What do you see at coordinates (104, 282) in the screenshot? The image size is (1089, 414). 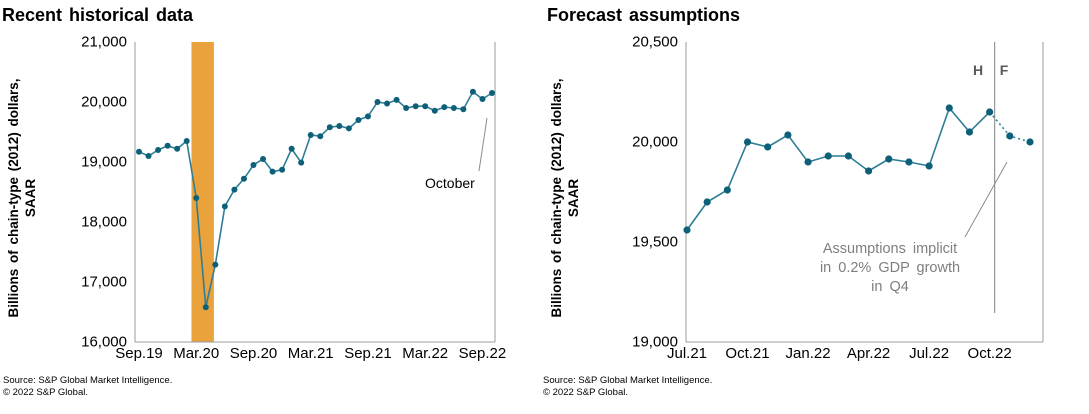 I see `y-tick-label: 17,000` at bounding box center [104, 282].